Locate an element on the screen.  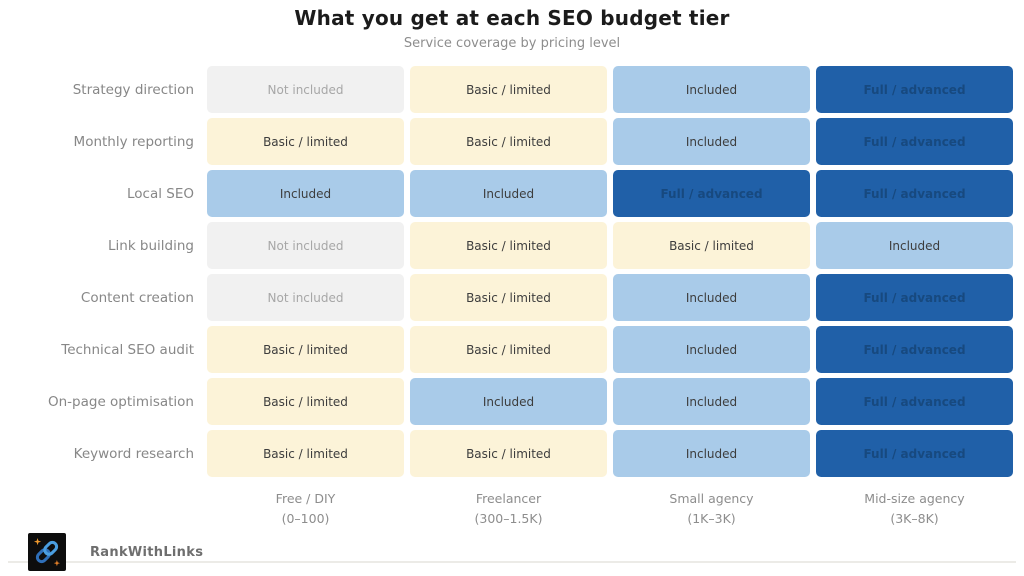
column-label-name: Free / DIY is located at coordinates (305, 498).